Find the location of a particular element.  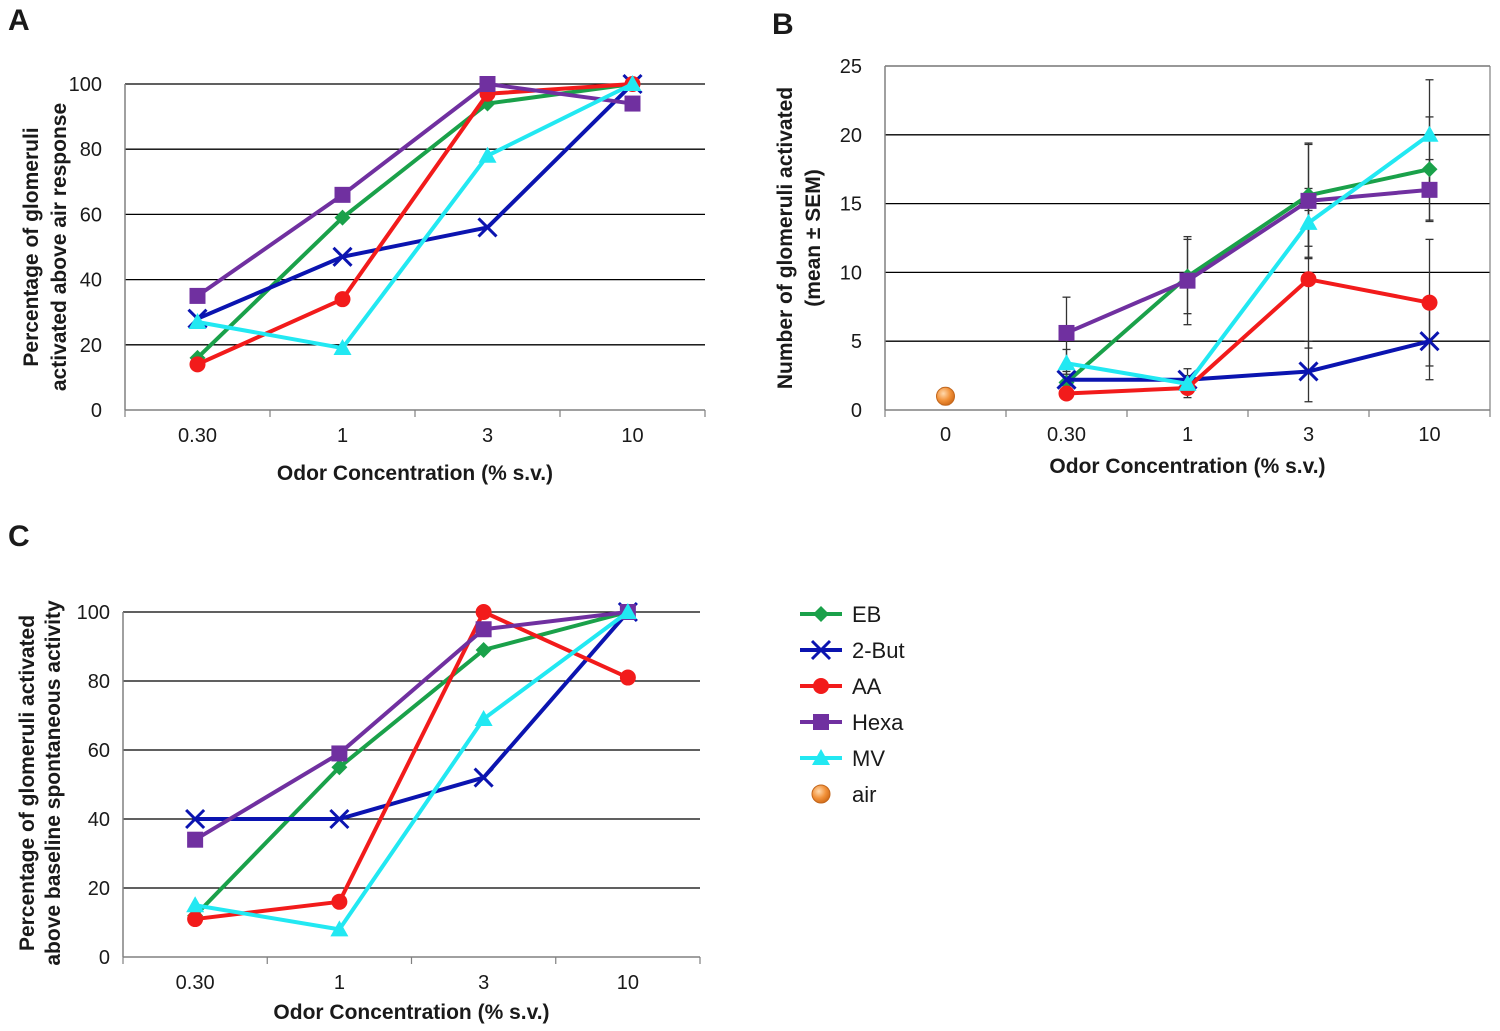

panel-letter: A is located at coordinates (19, 20).